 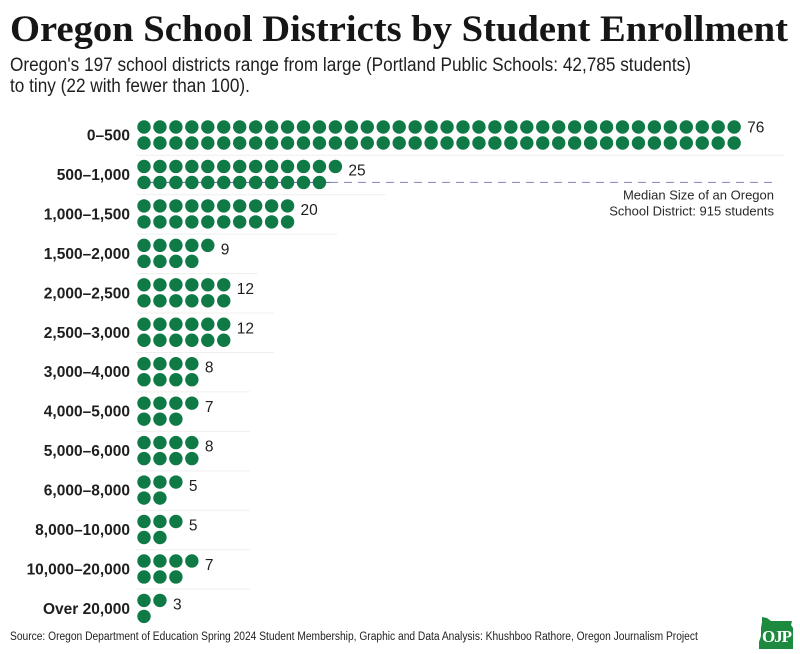 I want to click on count-label: 7, so click(x=209, y=407).